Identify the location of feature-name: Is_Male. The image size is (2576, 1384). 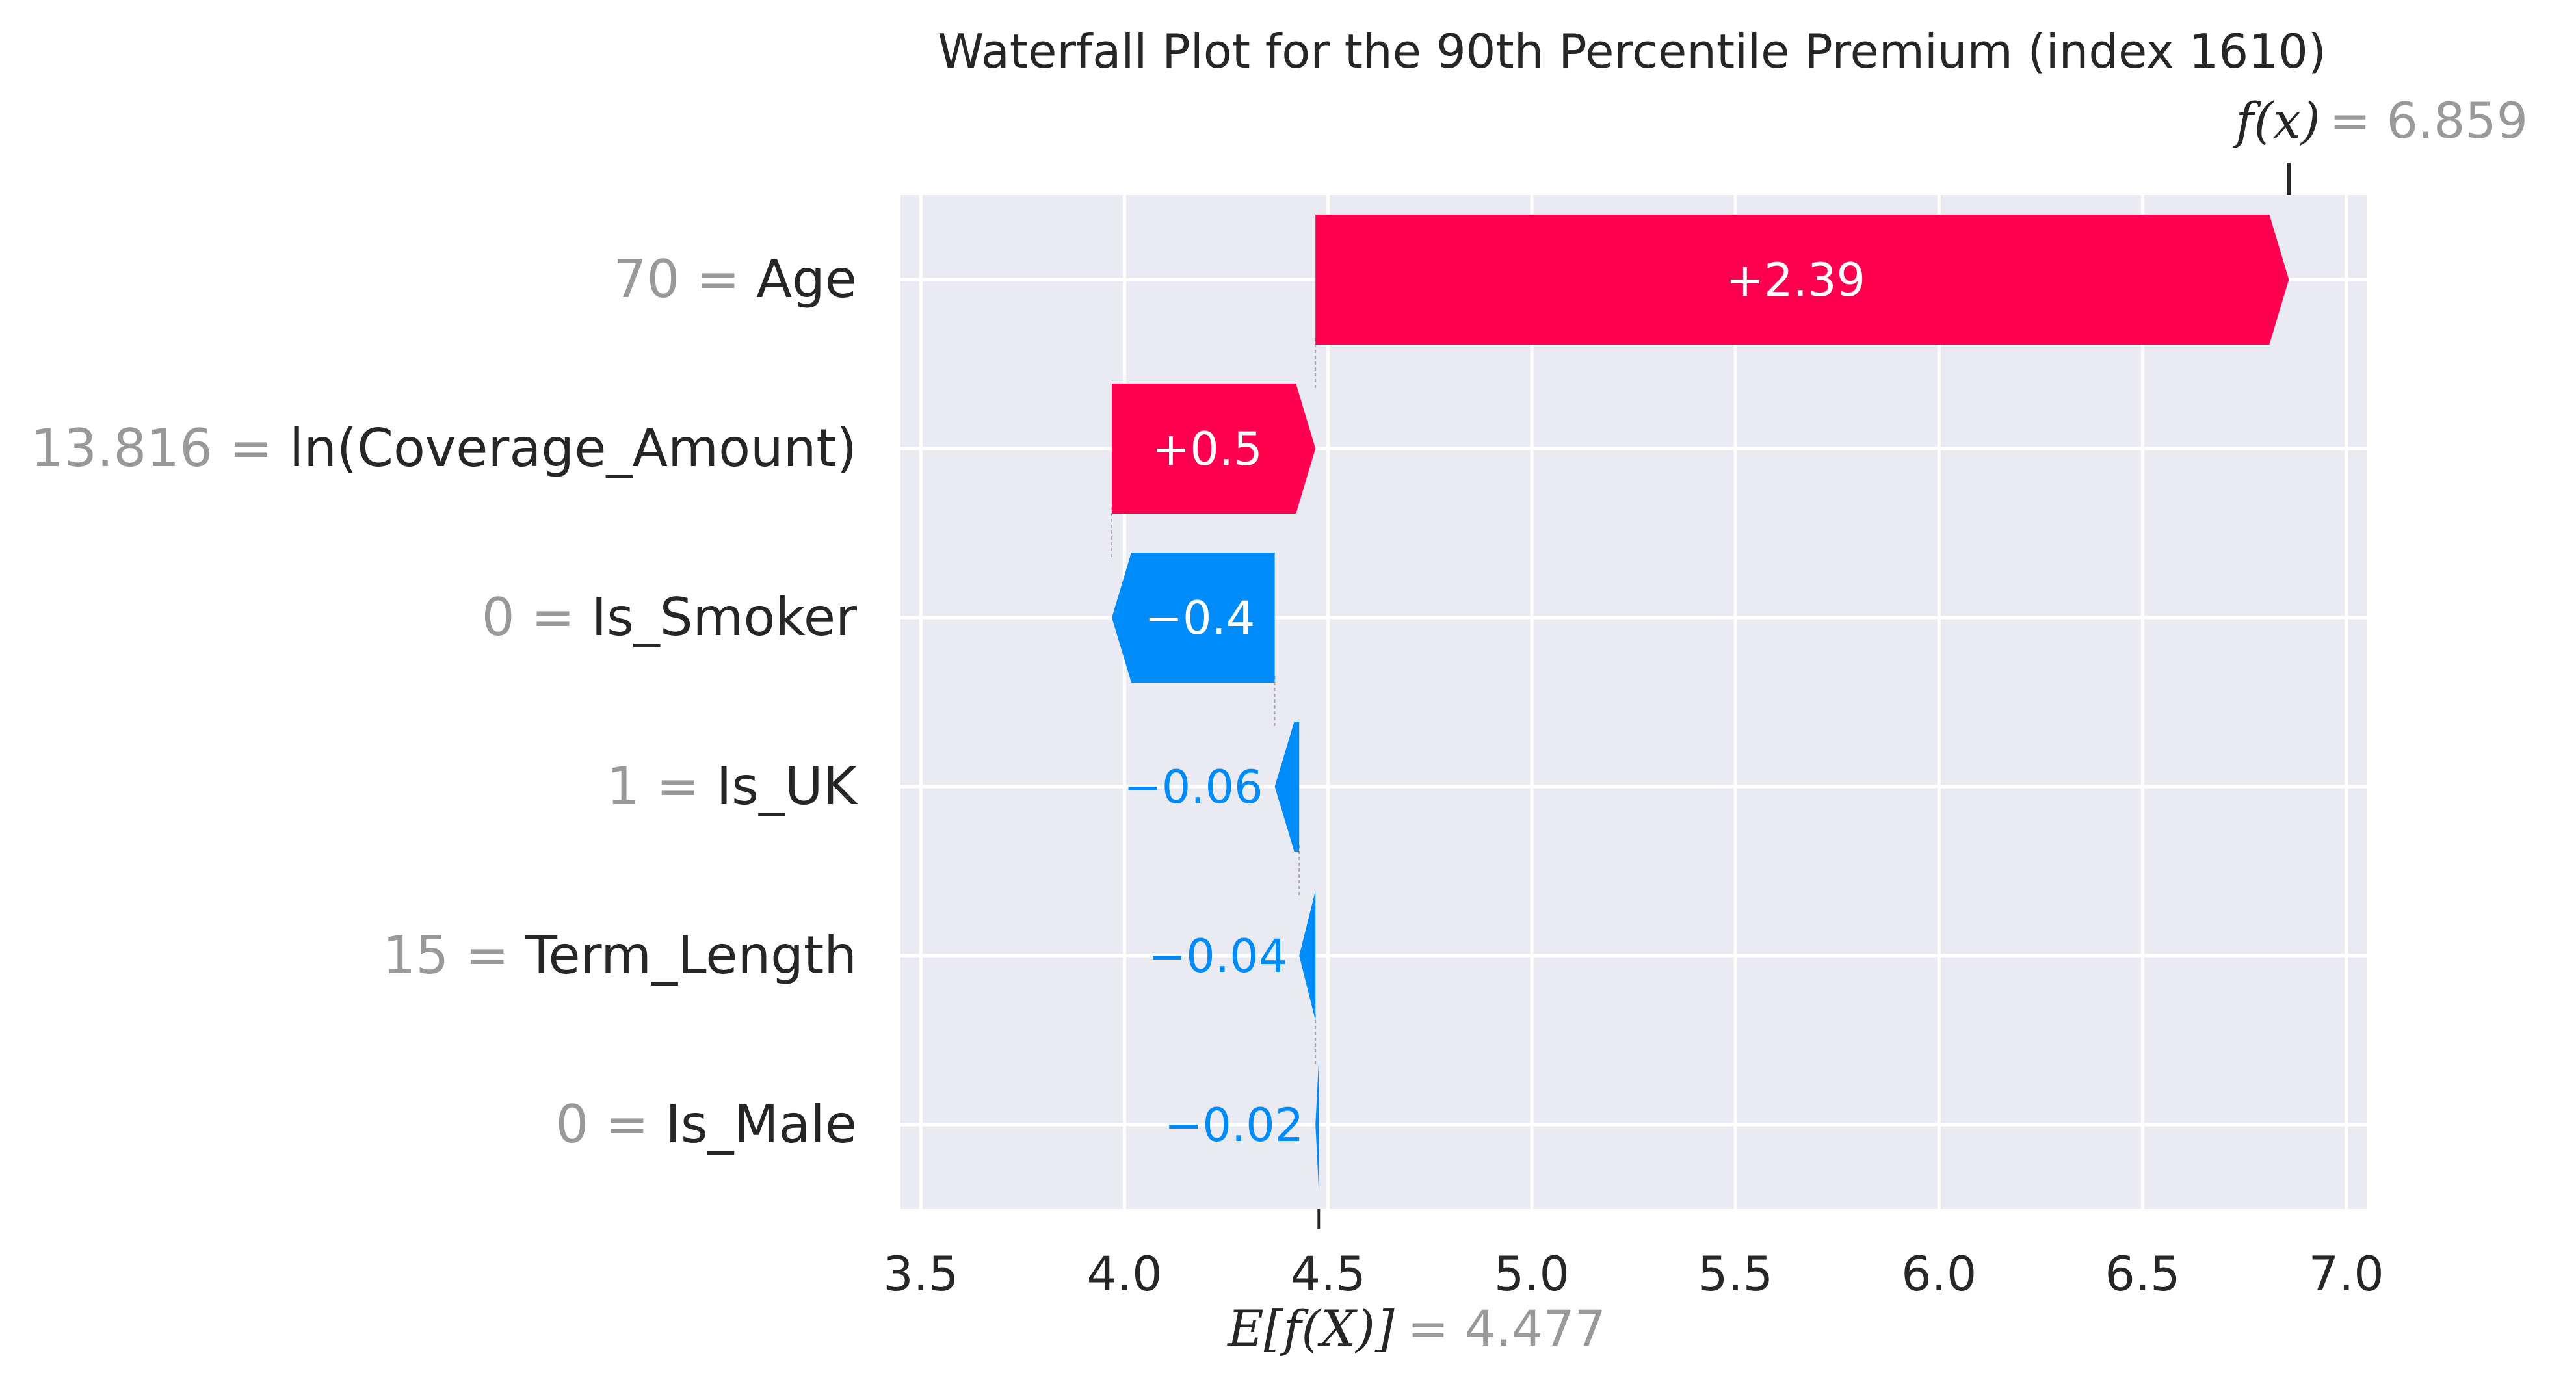
(761, 1124).